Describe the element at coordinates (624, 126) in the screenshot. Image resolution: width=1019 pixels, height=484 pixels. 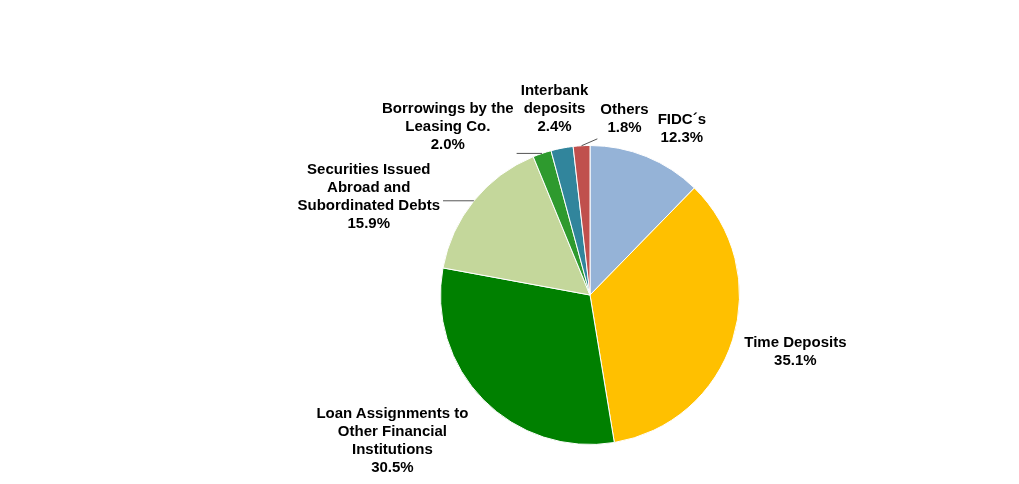
I see `data-label: 1.8%` at that location.